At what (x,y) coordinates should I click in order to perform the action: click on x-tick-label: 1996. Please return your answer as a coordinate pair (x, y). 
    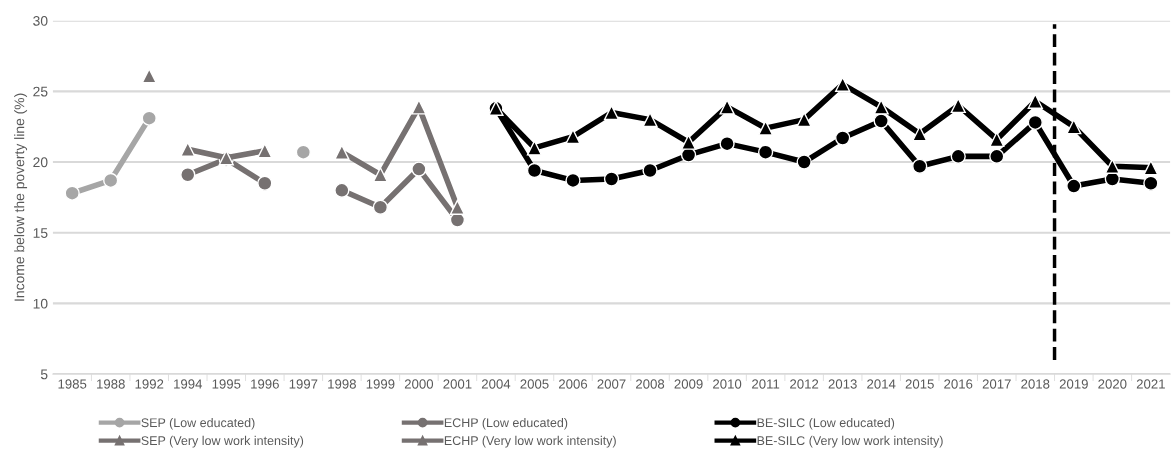
    Looking at the image, I should click on (265, 384).